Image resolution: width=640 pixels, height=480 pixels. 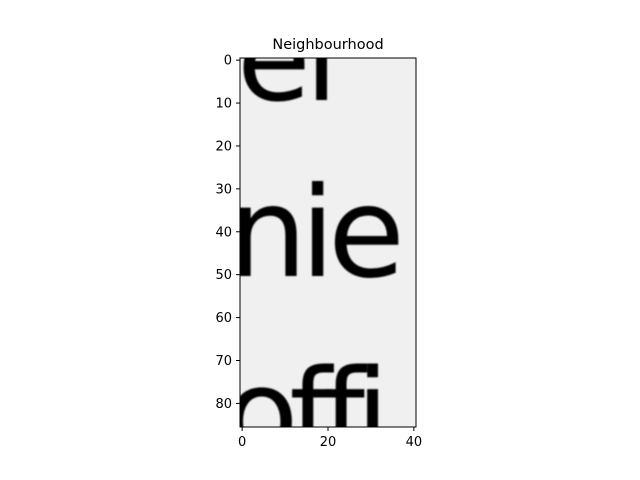 I want to click on text-fragment-middle: nie, so click(x=313, y=233).